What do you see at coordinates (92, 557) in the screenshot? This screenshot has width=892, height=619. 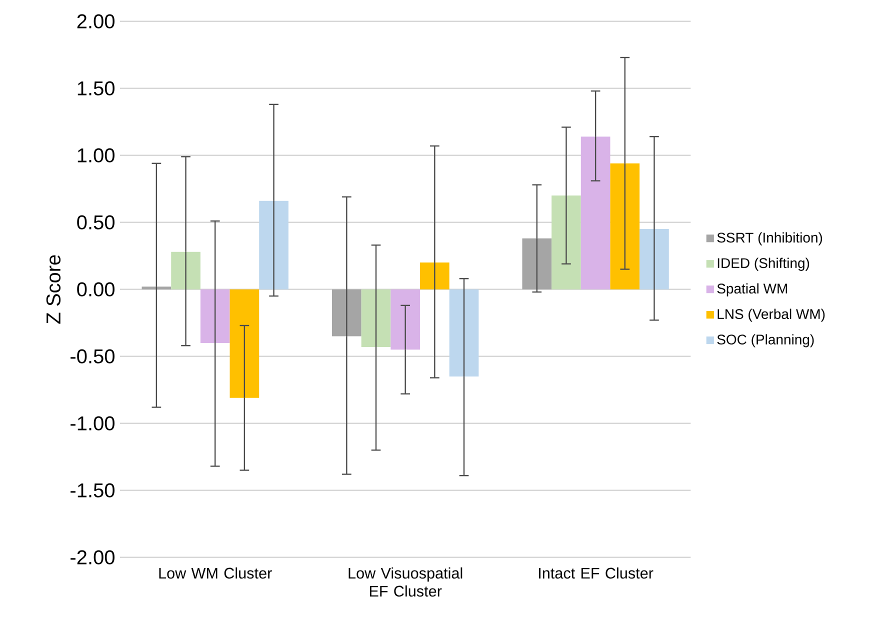 I see `y-tick-label: -2.00` at bounding box center [92, 557].